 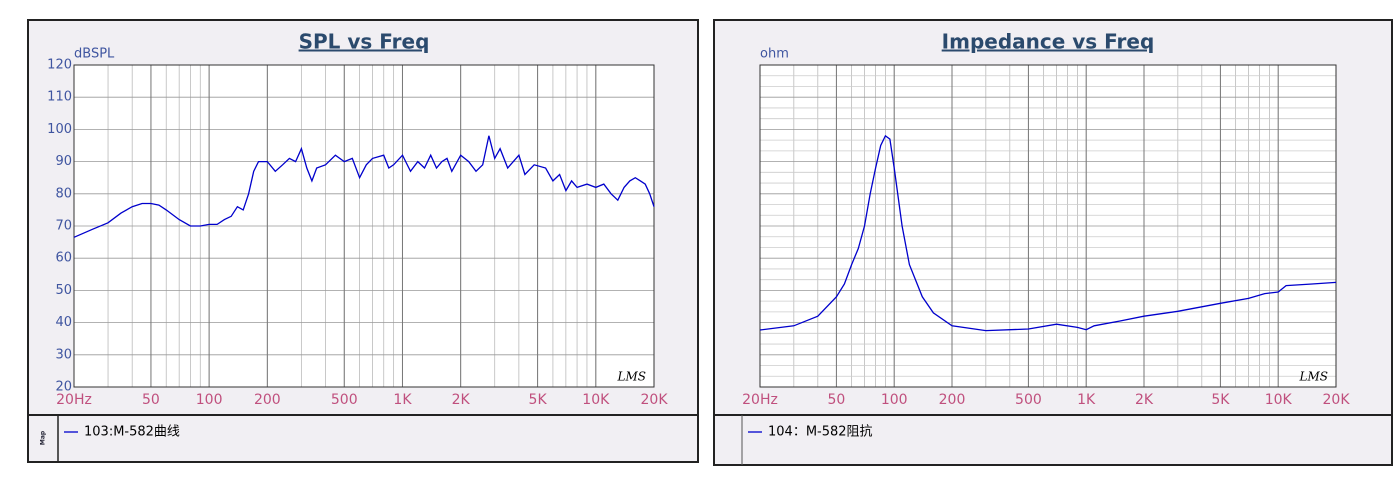 I want to click on y-axis-unit: dBSPL, so click(x=94, y=54).